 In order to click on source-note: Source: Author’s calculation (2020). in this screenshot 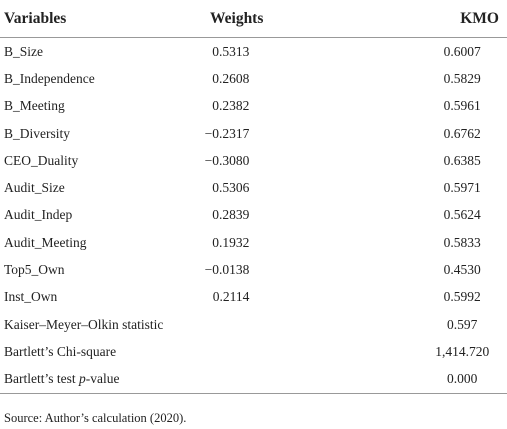, I will do `click(95, 418)`.